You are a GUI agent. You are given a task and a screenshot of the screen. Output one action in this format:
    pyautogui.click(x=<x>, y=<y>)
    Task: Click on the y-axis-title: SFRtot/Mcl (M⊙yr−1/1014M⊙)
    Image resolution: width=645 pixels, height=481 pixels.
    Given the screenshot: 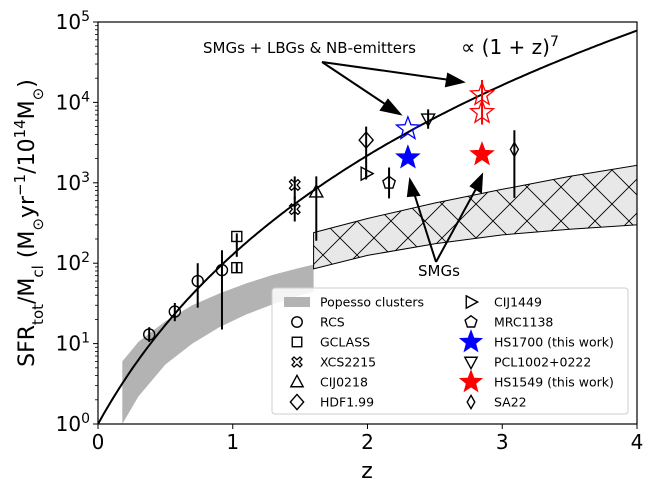 What is the action you would take?
    pyautogui.click(x=29, y=223)
    